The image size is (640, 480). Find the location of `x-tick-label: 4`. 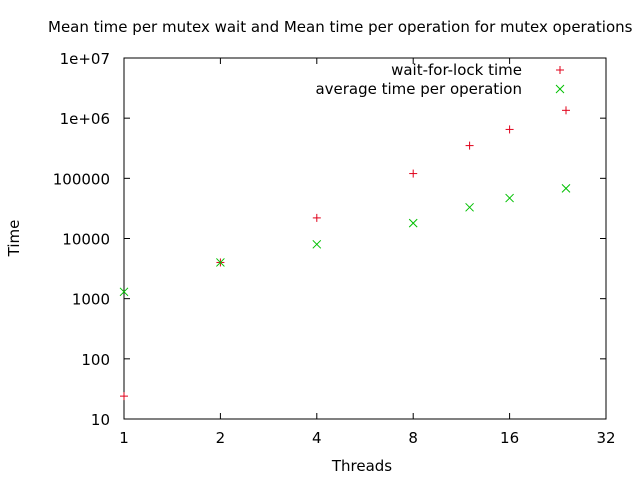

x-tick-label: 4 is located at coordinates (317, 438).